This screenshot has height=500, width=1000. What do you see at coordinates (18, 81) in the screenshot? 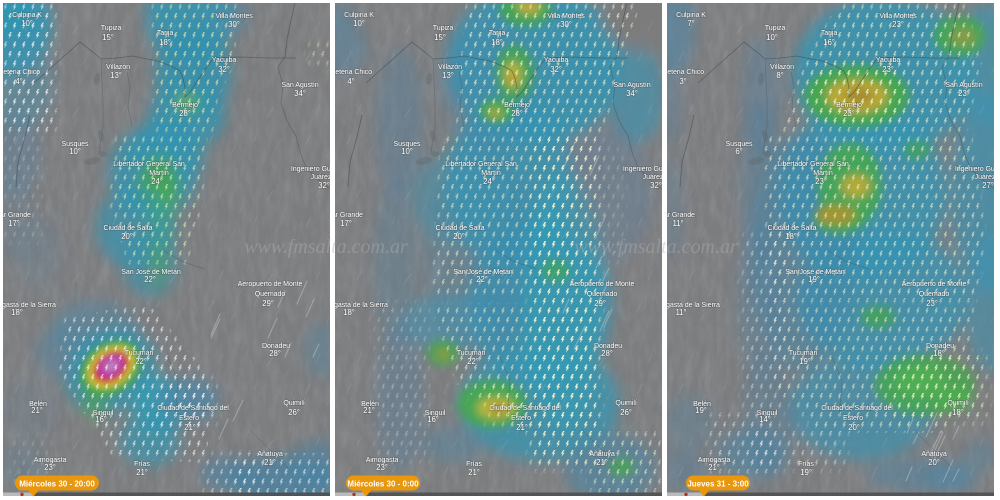
I see `svg-text: 4°` at bounding box center [18, 81].